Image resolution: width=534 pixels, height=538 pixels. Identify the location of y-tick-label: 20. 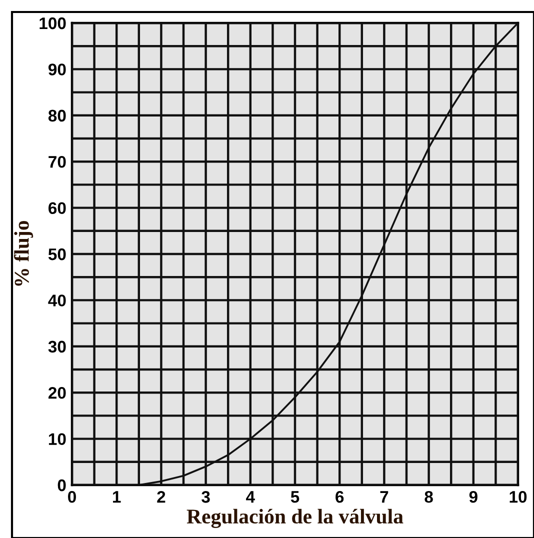
(57, 393).